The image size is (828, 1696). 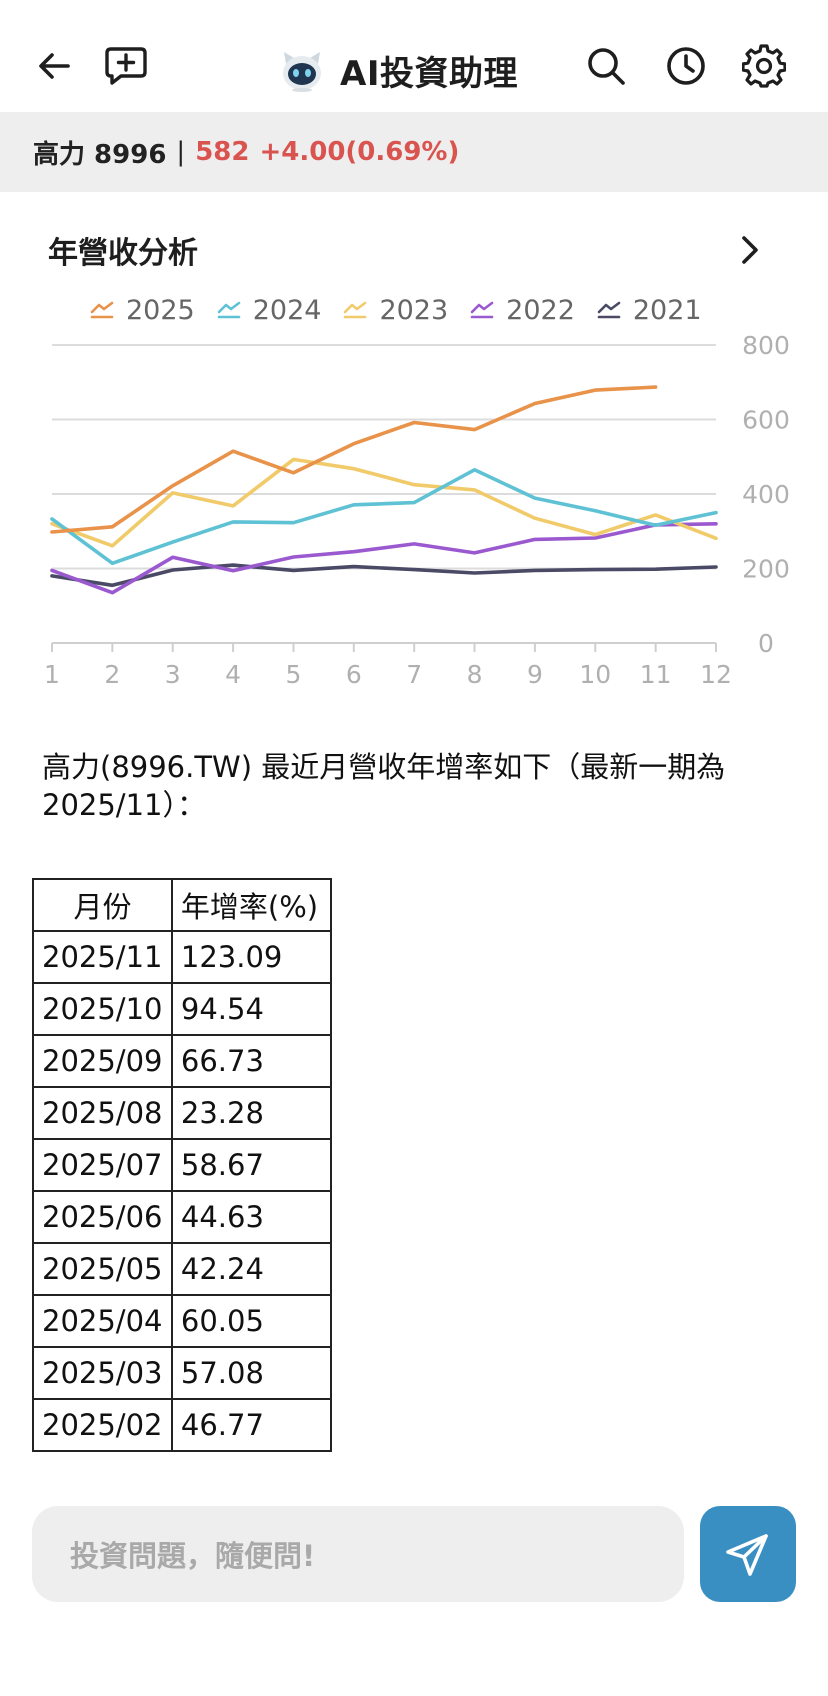 I want to click on page-title: AI投資助理, so click(x=429, y=73).